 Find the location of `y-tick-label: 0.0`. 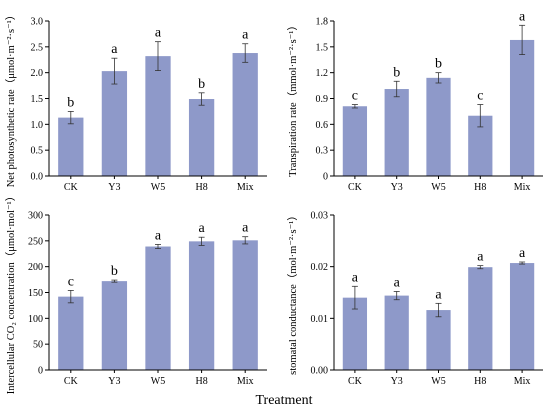

y-tick-label: 0.0 is located at coordinates (37, 177).